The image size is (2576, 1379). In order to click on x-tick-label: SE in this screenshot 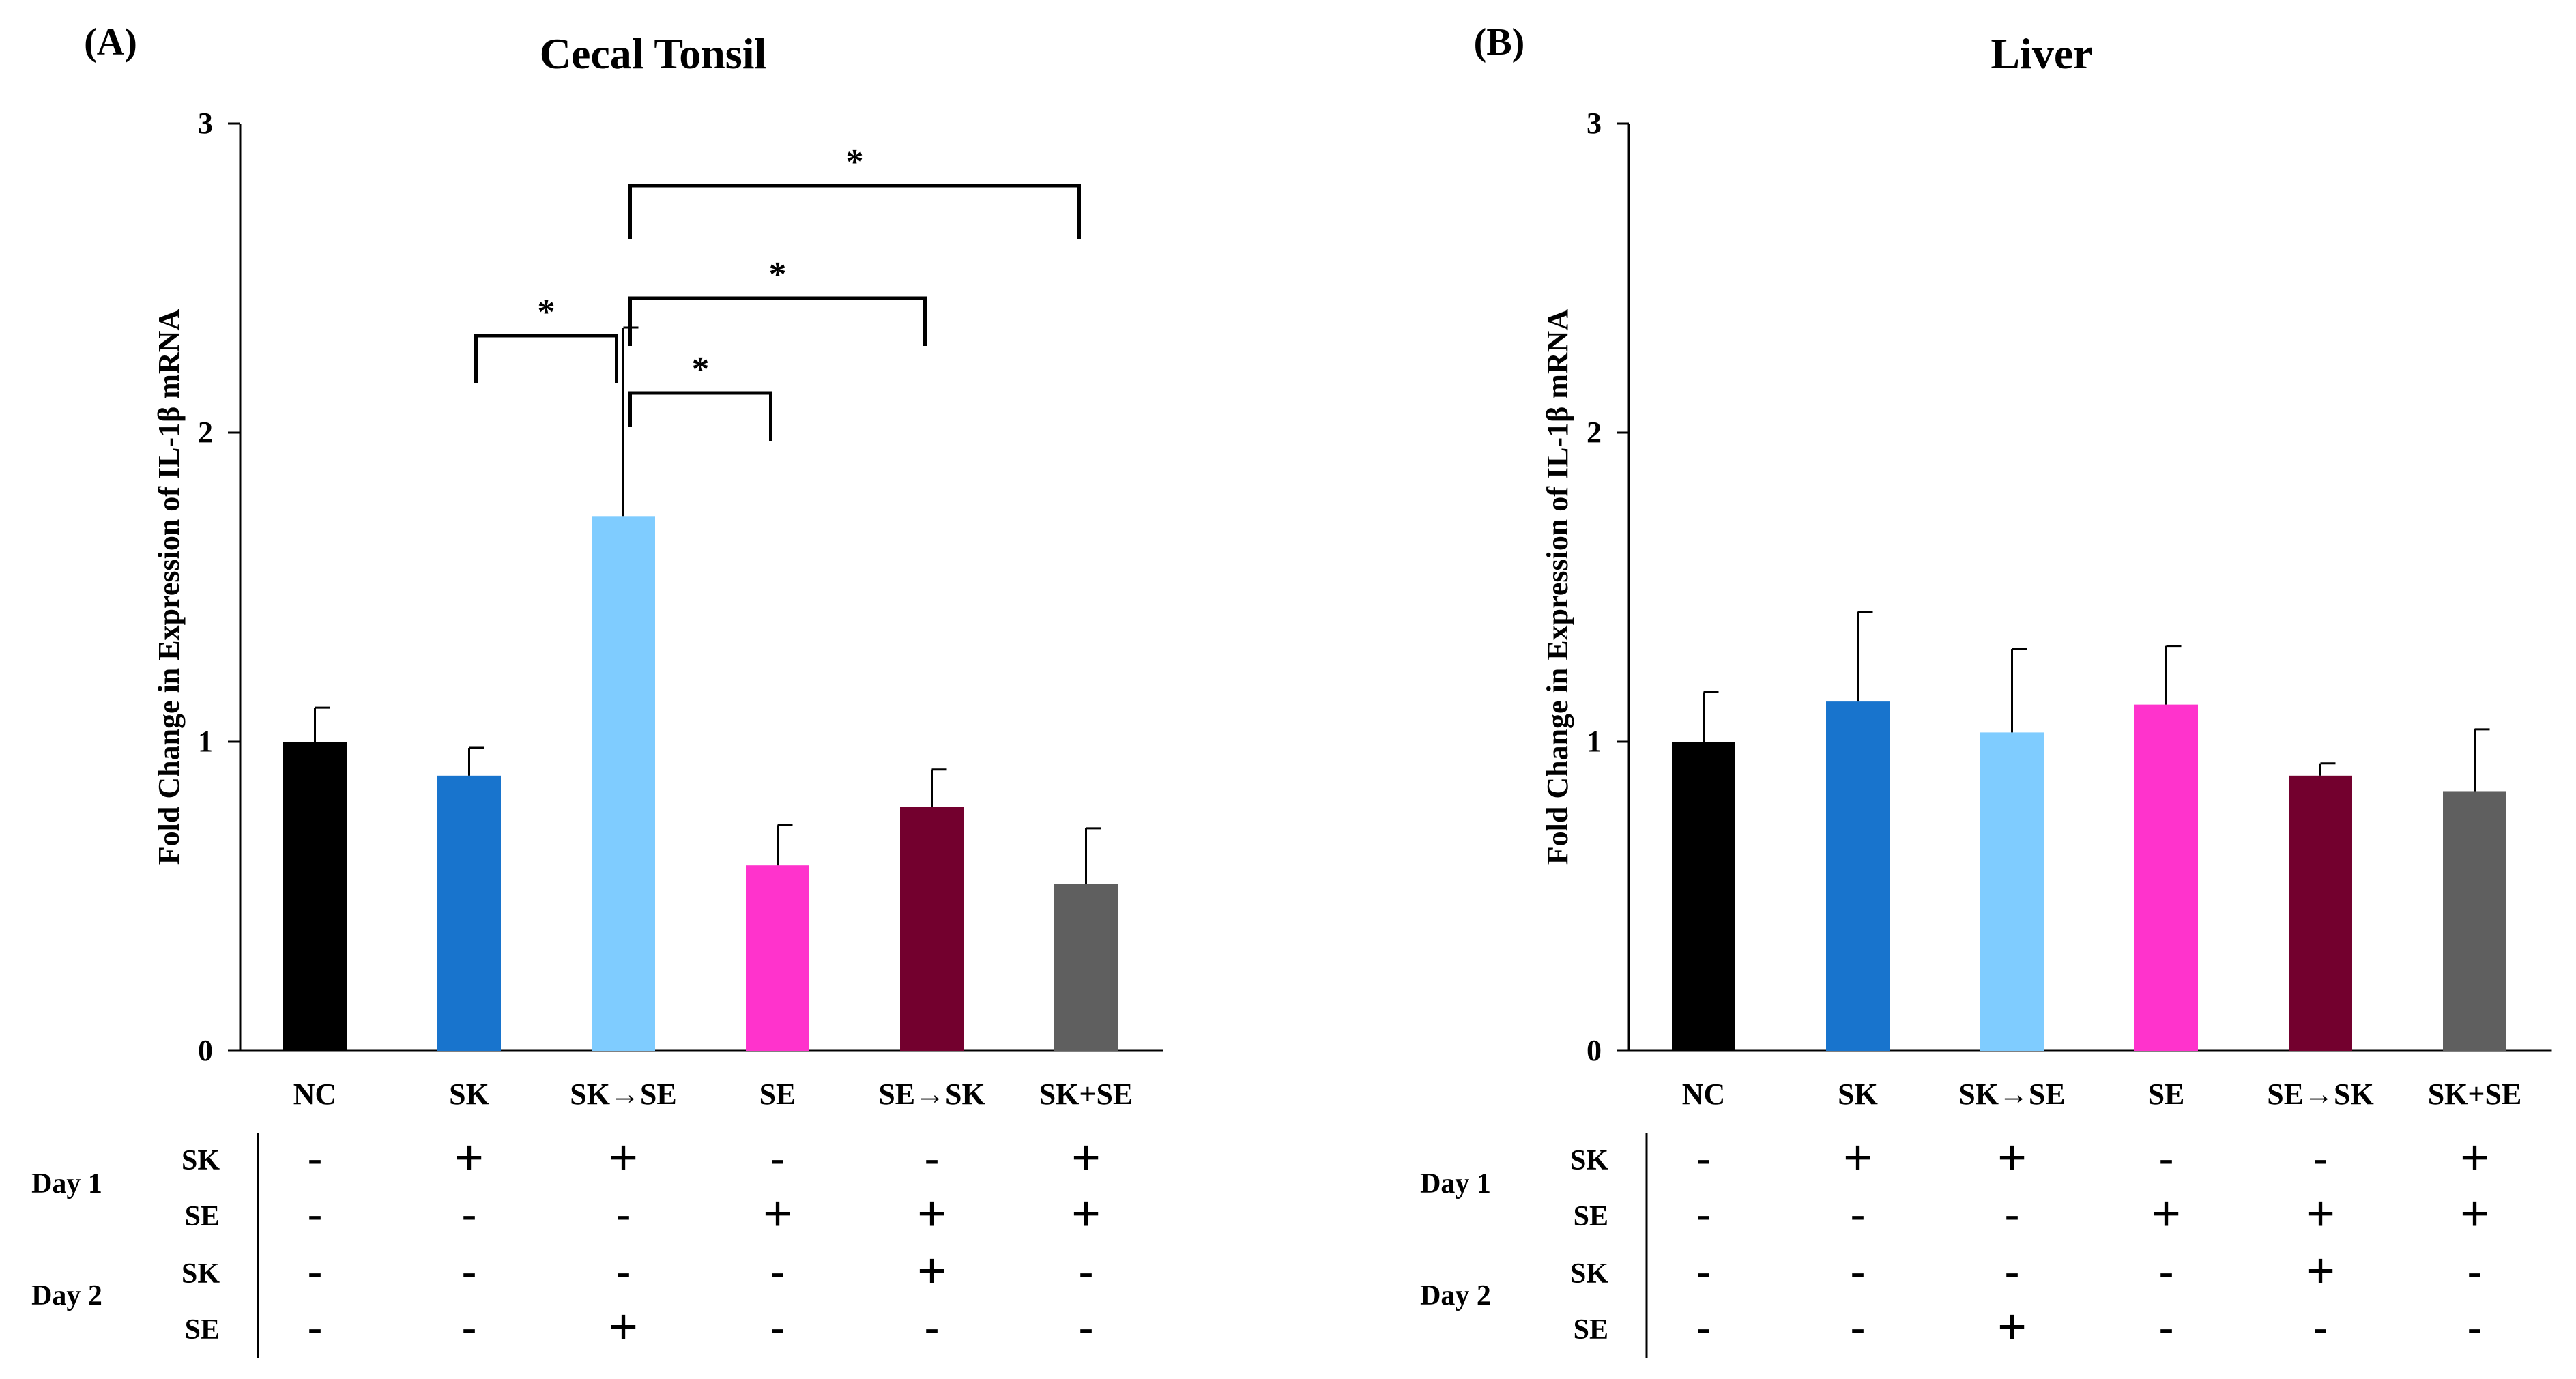, I will do `click(777, 1094)`.